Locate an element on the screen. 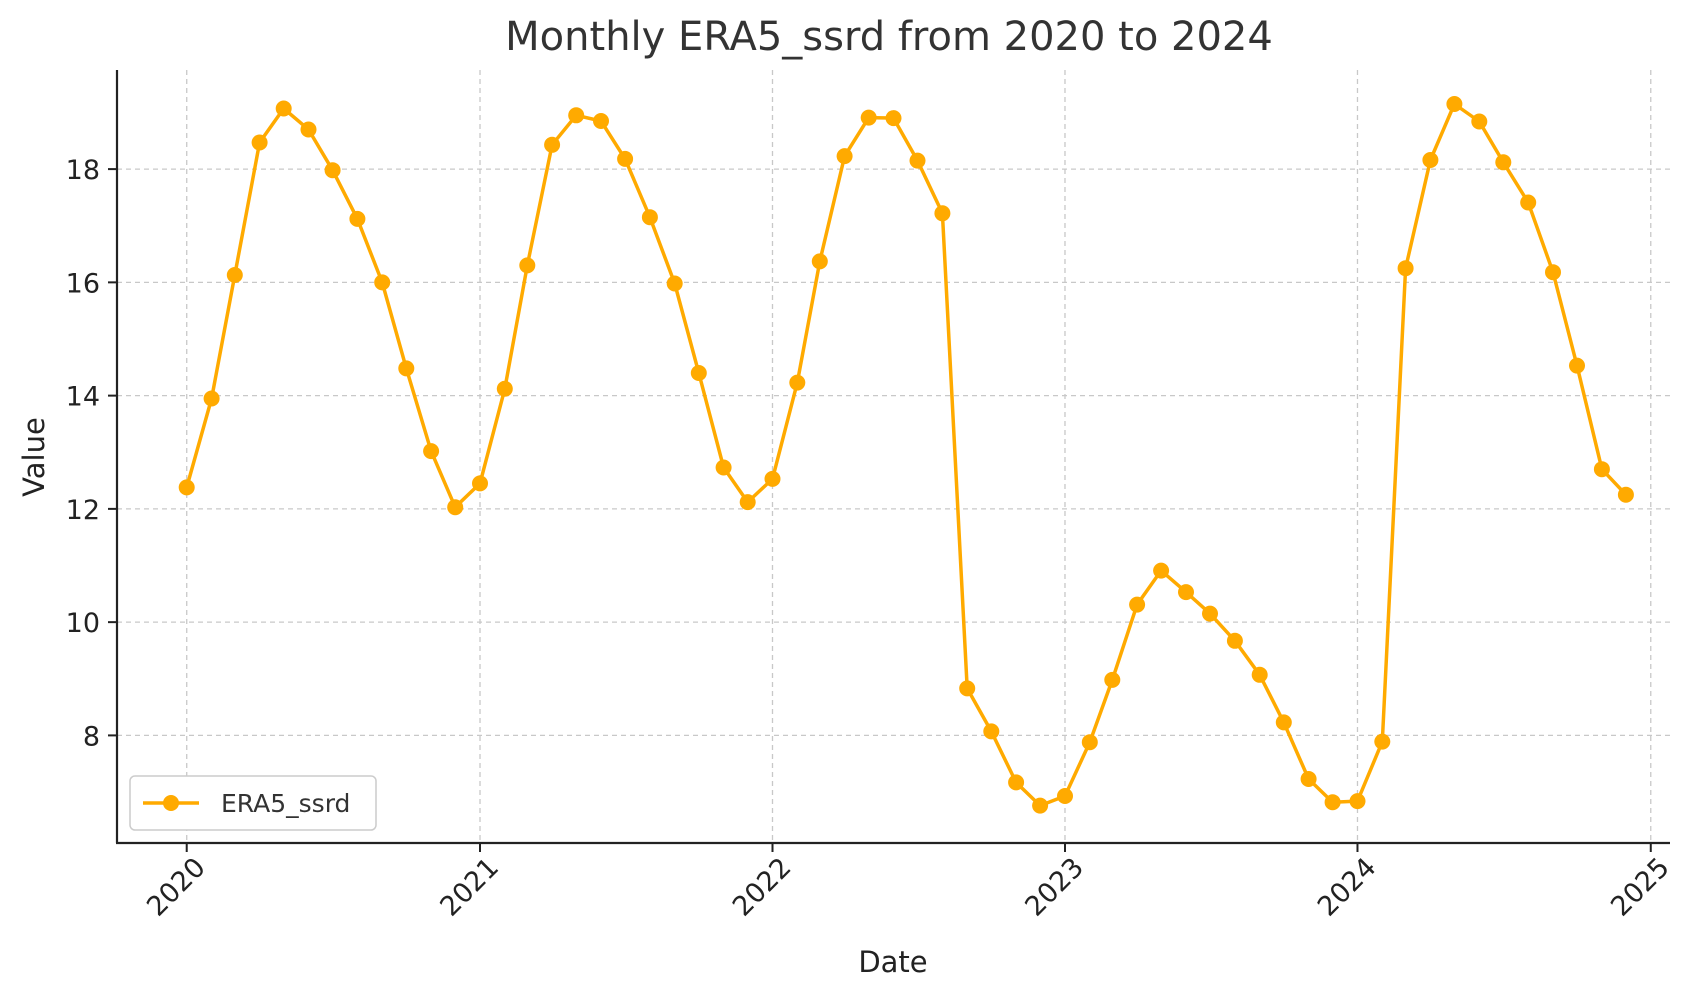 This screenshot has height=998, width=1686. x-tick-label: 2024 is located at coordinates (1347, 887).